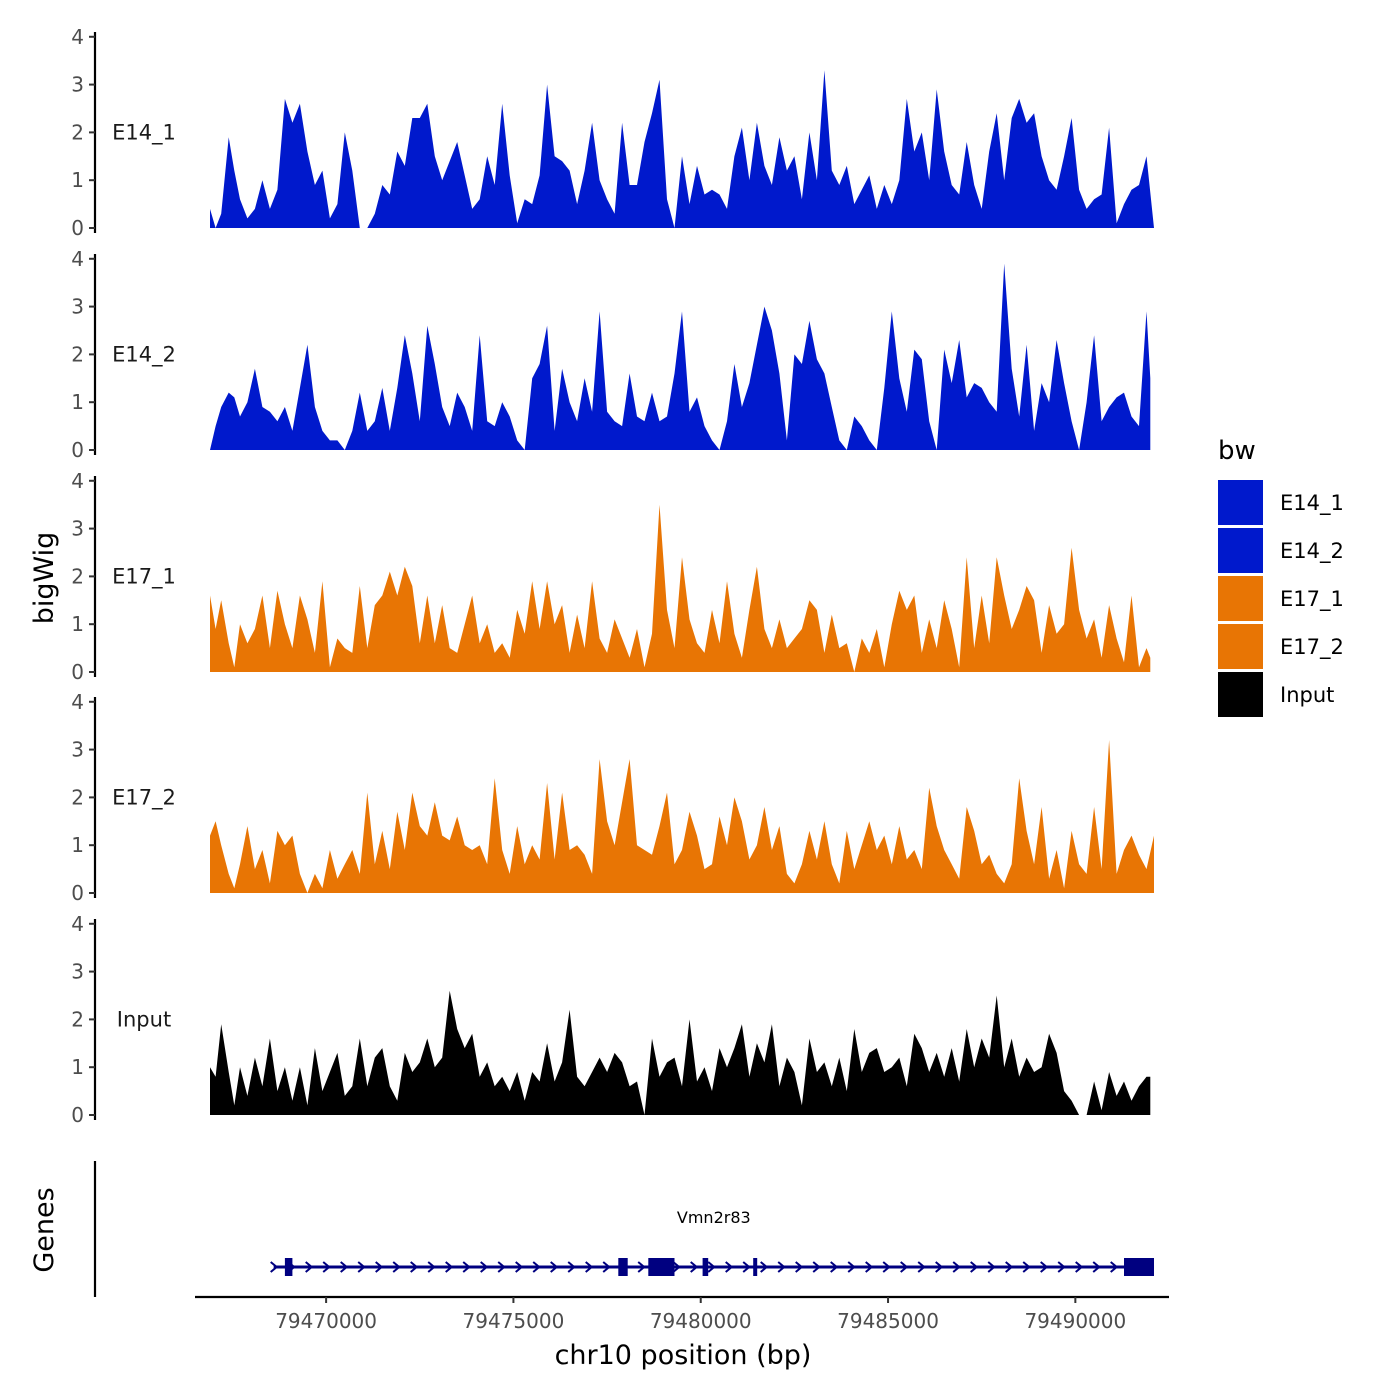 The image size is (1400, 1400). Describe the element at coordinates (611, 1019) in the screenshot. I see `track-Input: 0 1 2 3 4 Input` at that location.